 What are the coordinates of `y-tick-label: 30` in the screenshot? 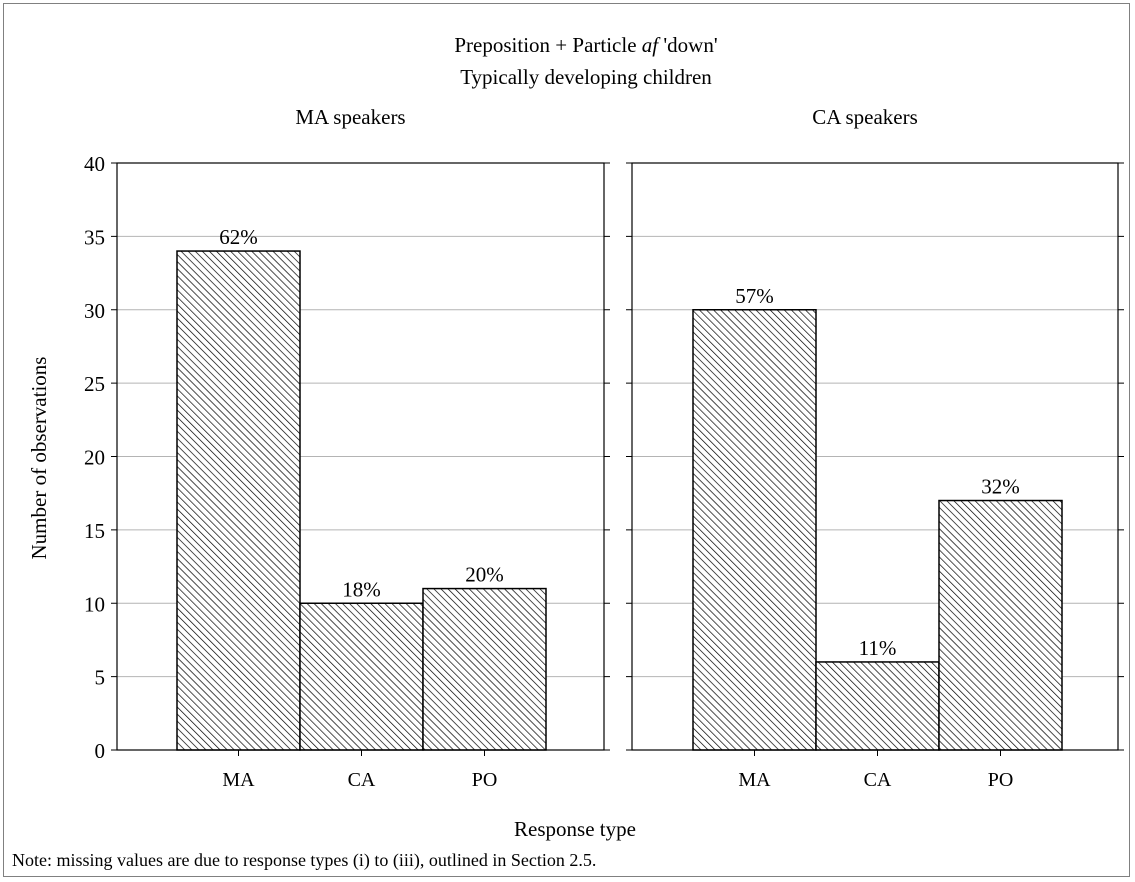 It's located at (94, 311).